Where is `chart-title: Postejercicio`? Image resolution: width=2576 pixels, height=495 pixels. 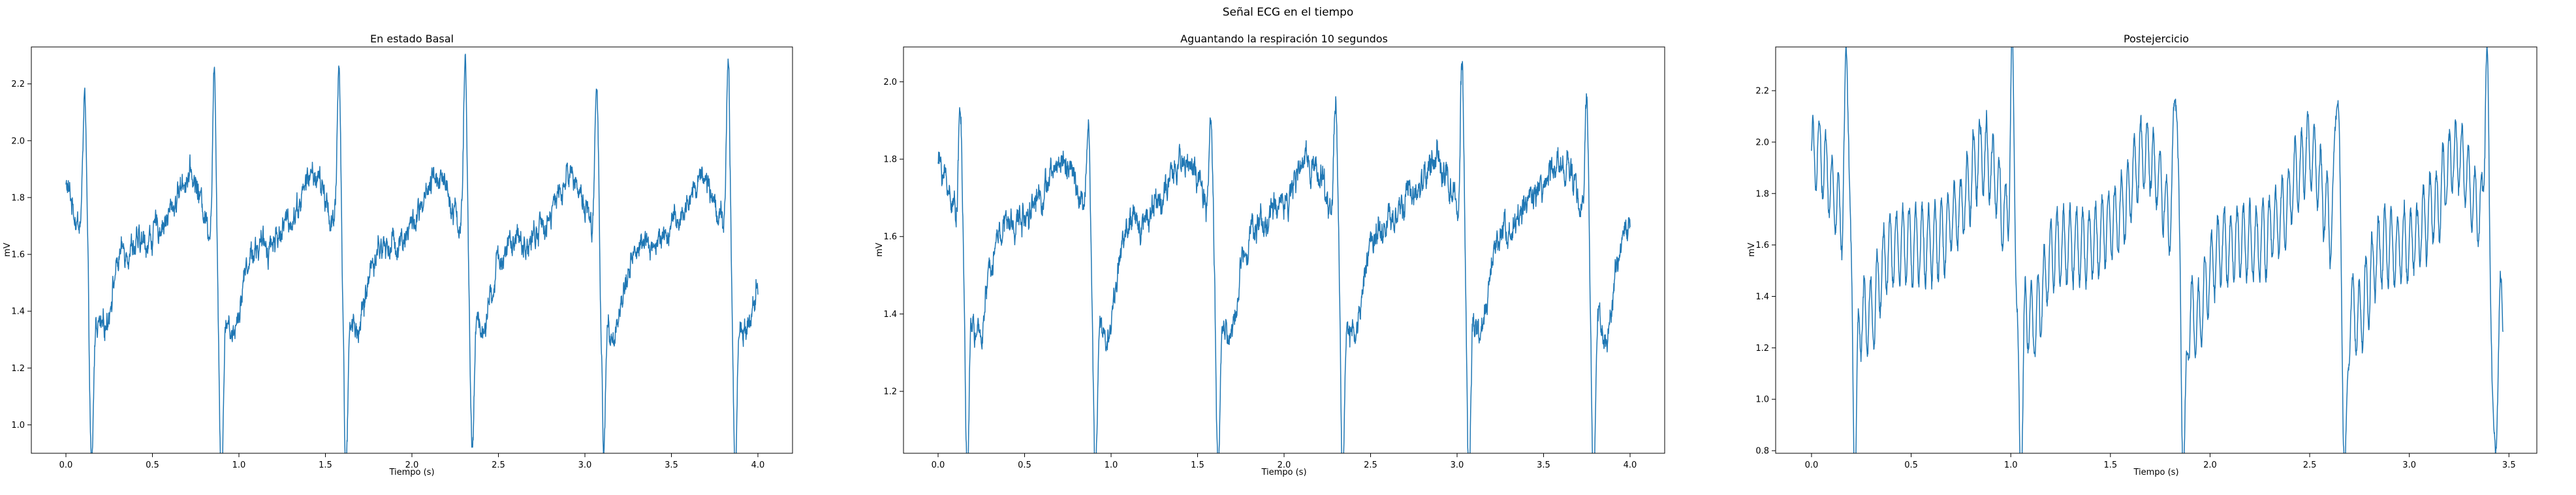 chart-title: Postejercicio is located at coordinates (2156, 39).